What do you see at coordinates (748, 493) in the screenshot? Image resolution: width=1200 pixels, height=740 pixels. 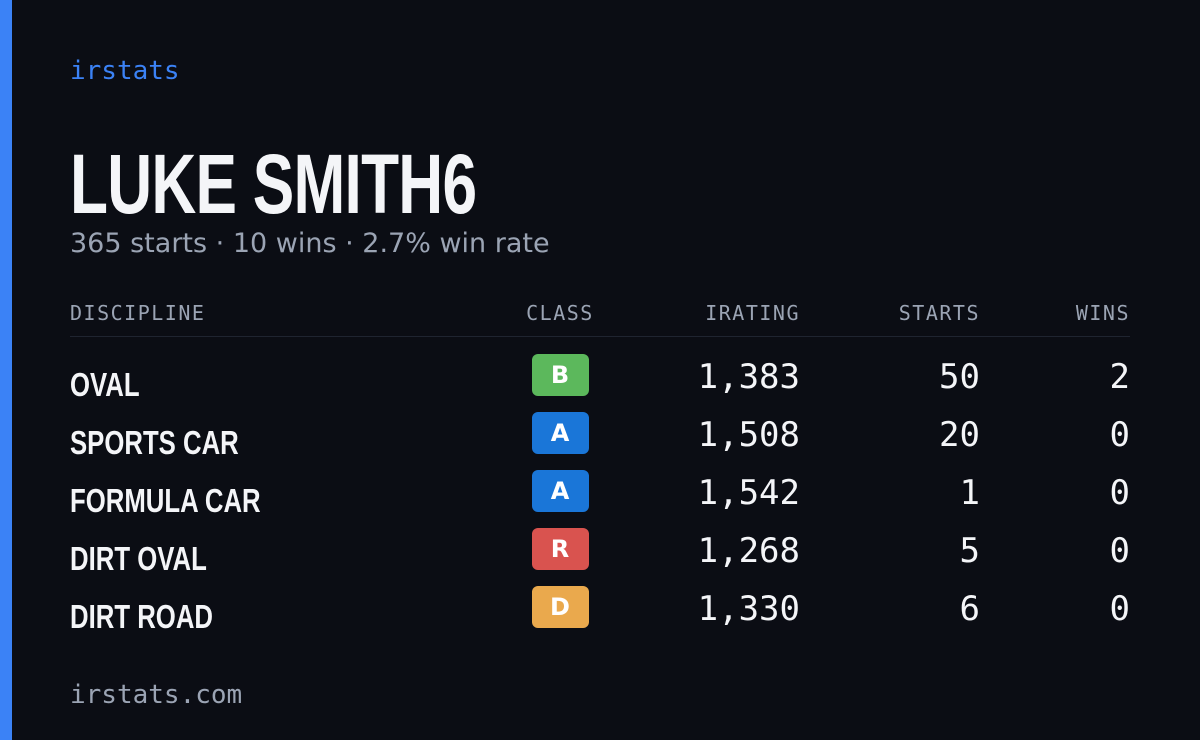 I see `irating-value: 1,542` at bounding box center [748, 493].